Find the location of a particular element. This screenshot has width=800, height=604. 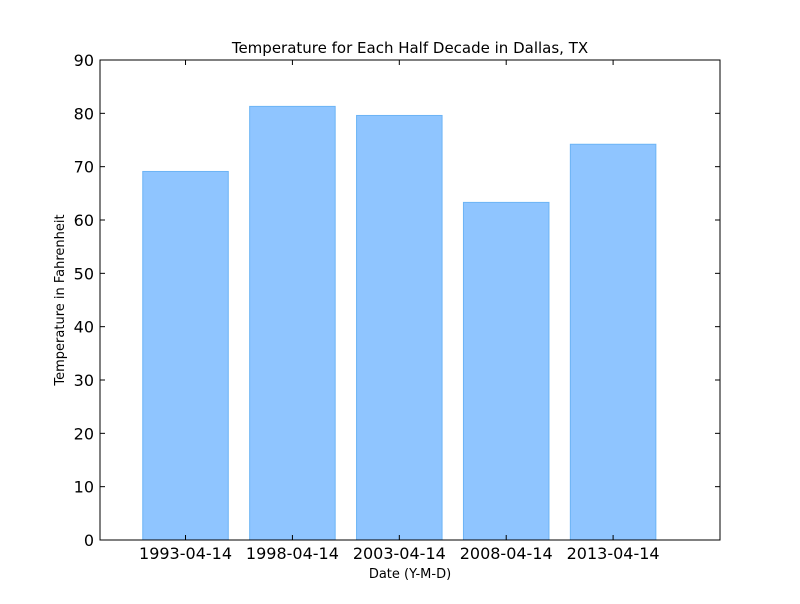

y-tick-label: 90 is located at coordinates (84, 60).